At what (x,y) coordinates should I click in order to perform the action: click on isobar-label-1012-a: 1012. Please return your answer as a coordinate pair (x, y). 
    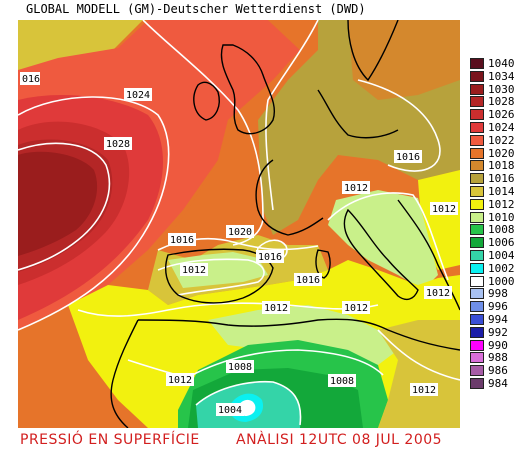
    Looking at the image, I should click on (194, 270).